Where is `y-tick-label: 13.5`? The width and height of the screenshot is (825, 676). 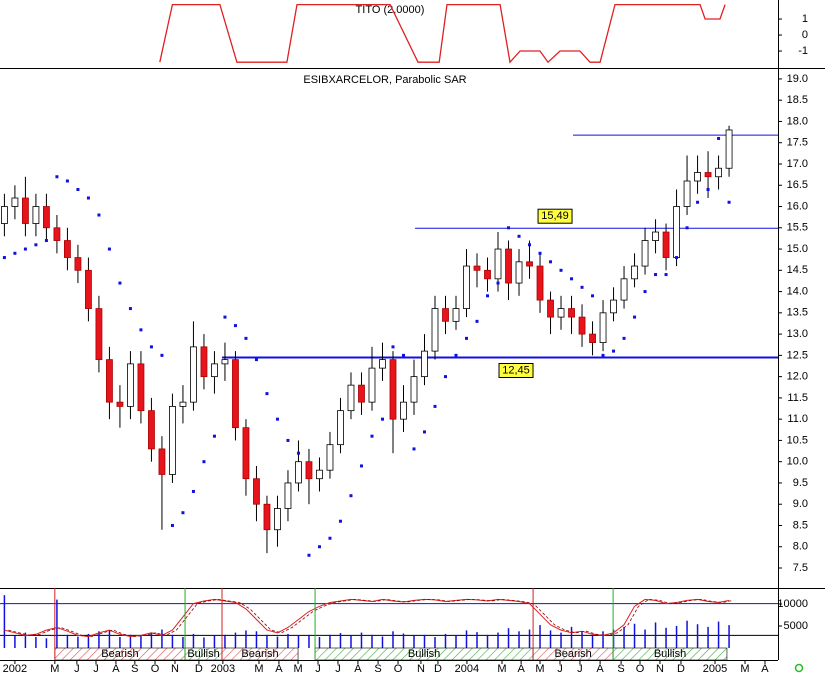 y-tick-label: 13.5 is located at coordinates (797, 313).